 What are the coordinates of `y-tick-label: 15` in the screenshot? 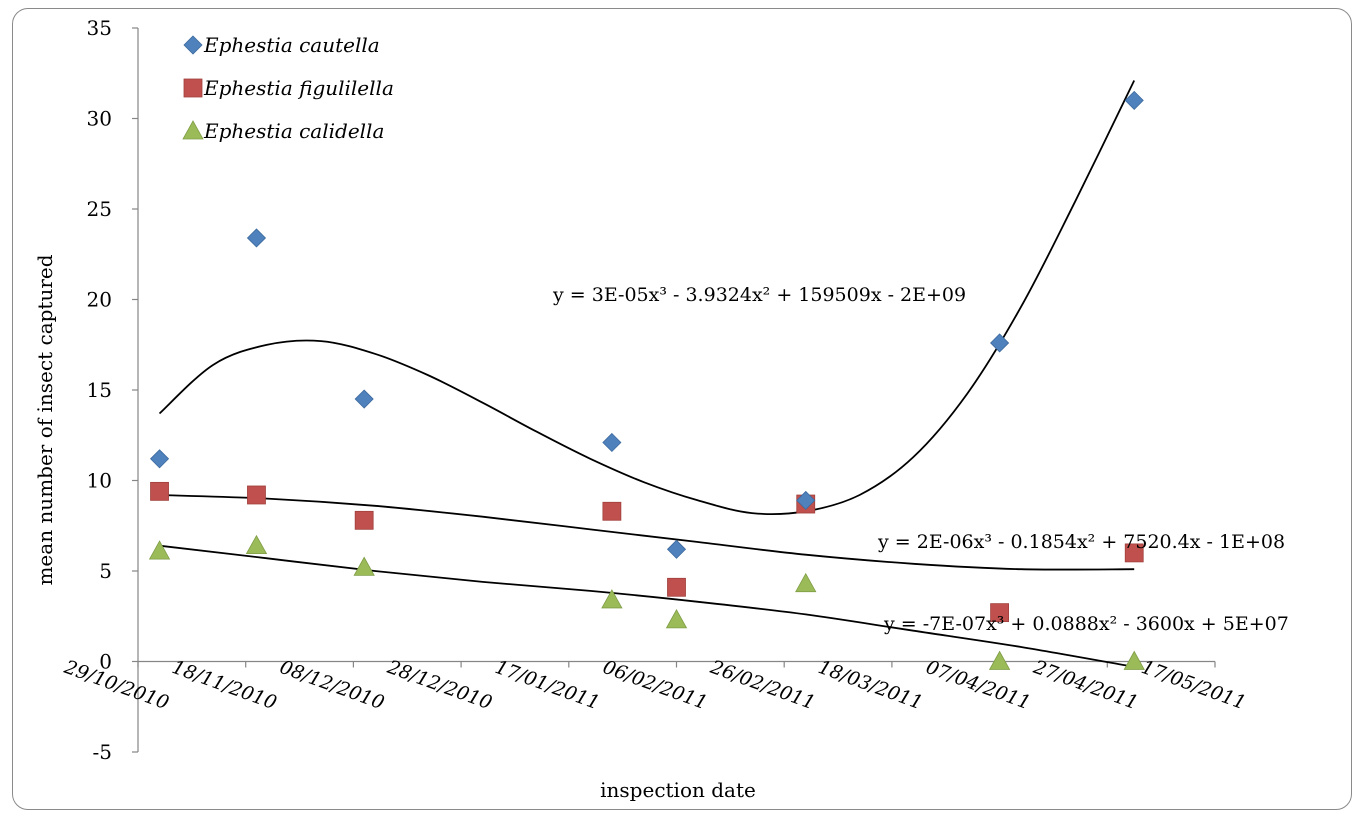 It's located at (99, 390).